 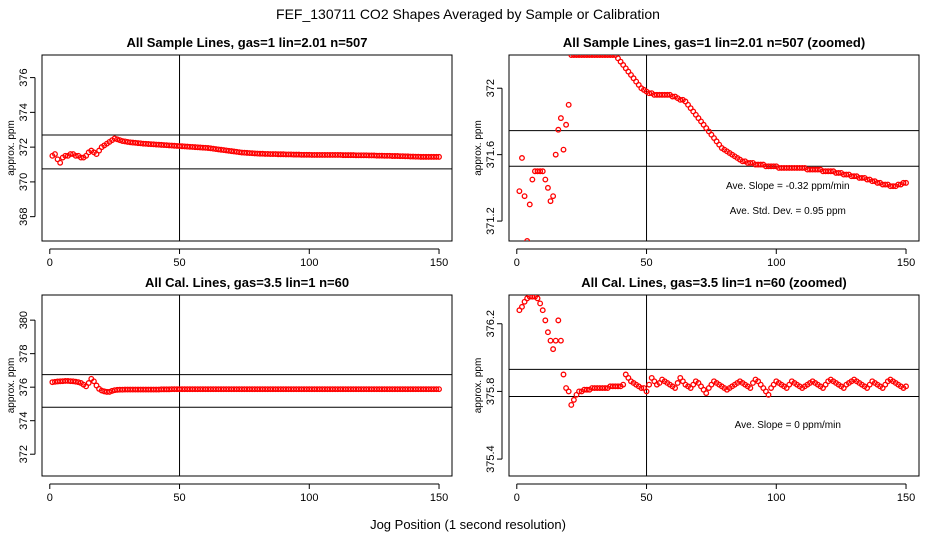 I want to click on panel-title: All Sample Lines, gas=1 lin=2.01 n=507, so click(x=247, y=42).